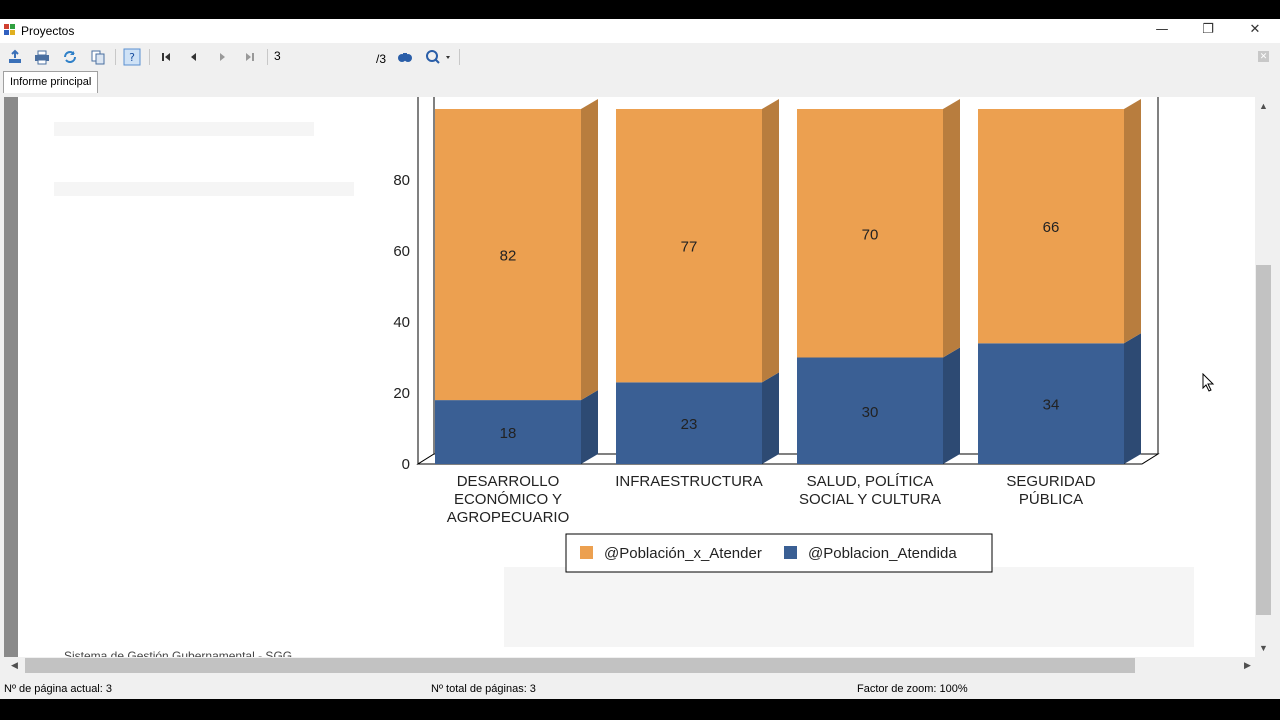  I want to click on bar-data-label: 66, so click(1051, 227).